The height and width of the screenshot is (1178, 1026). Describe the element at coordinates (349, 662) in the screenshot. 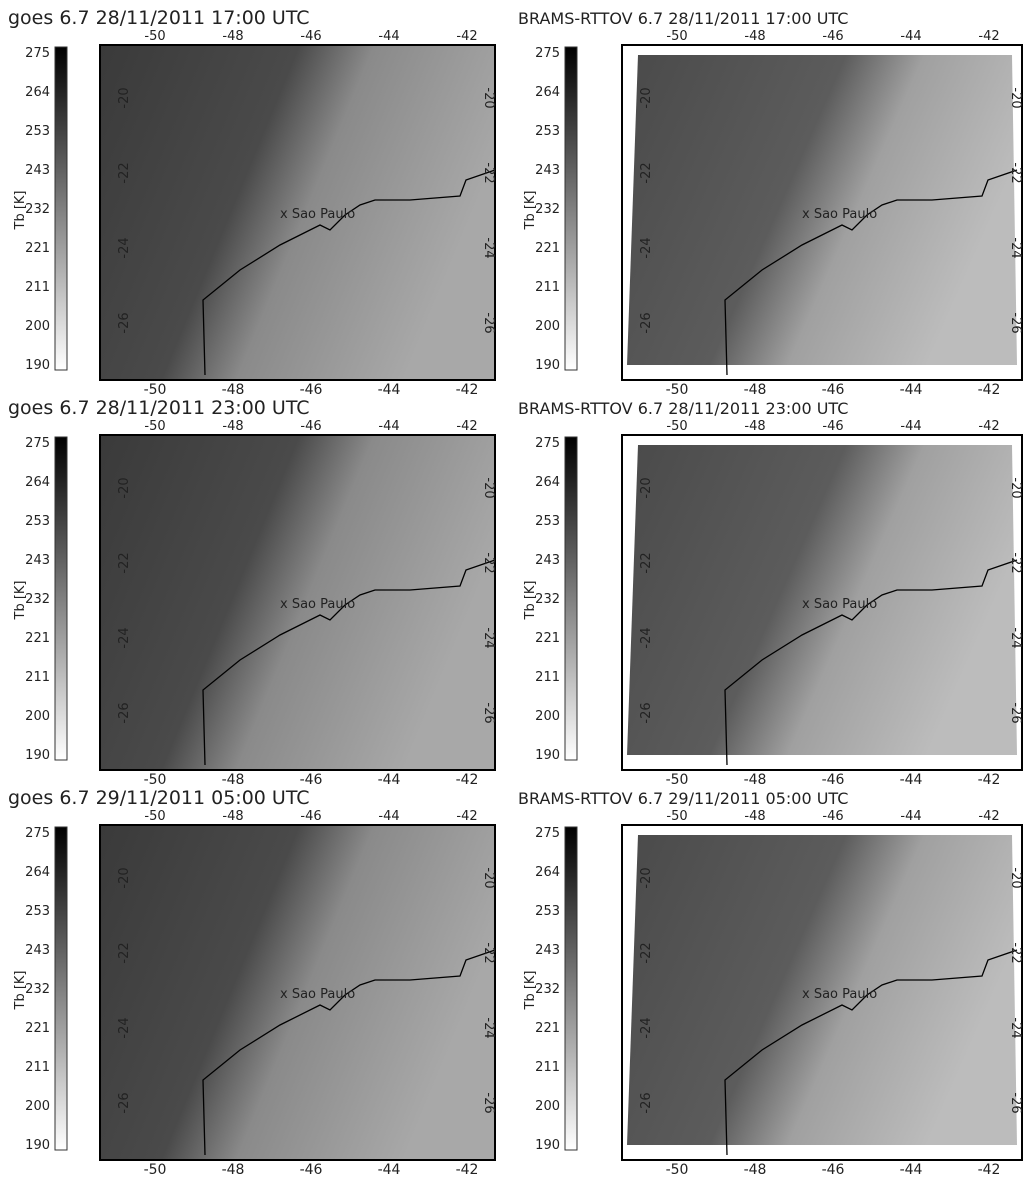

I see `coastline` at that location.